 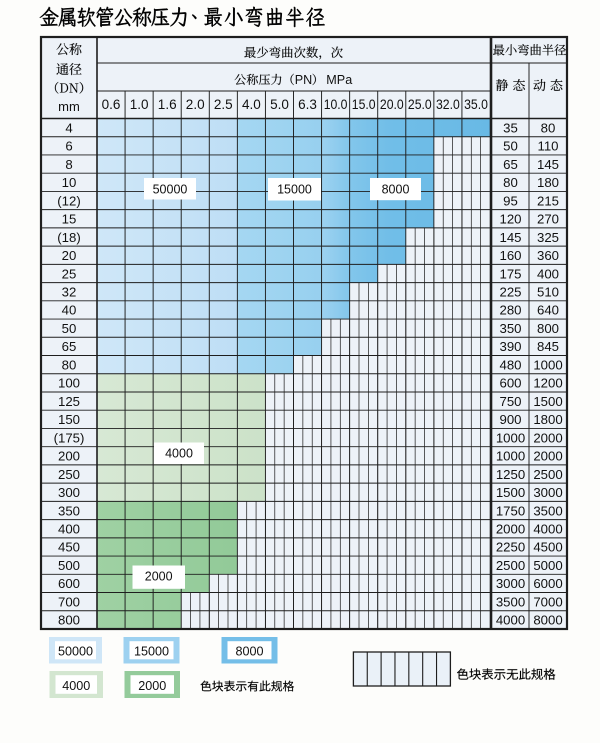 I want to click on svg-text: 150, so click(x=69, y=419).